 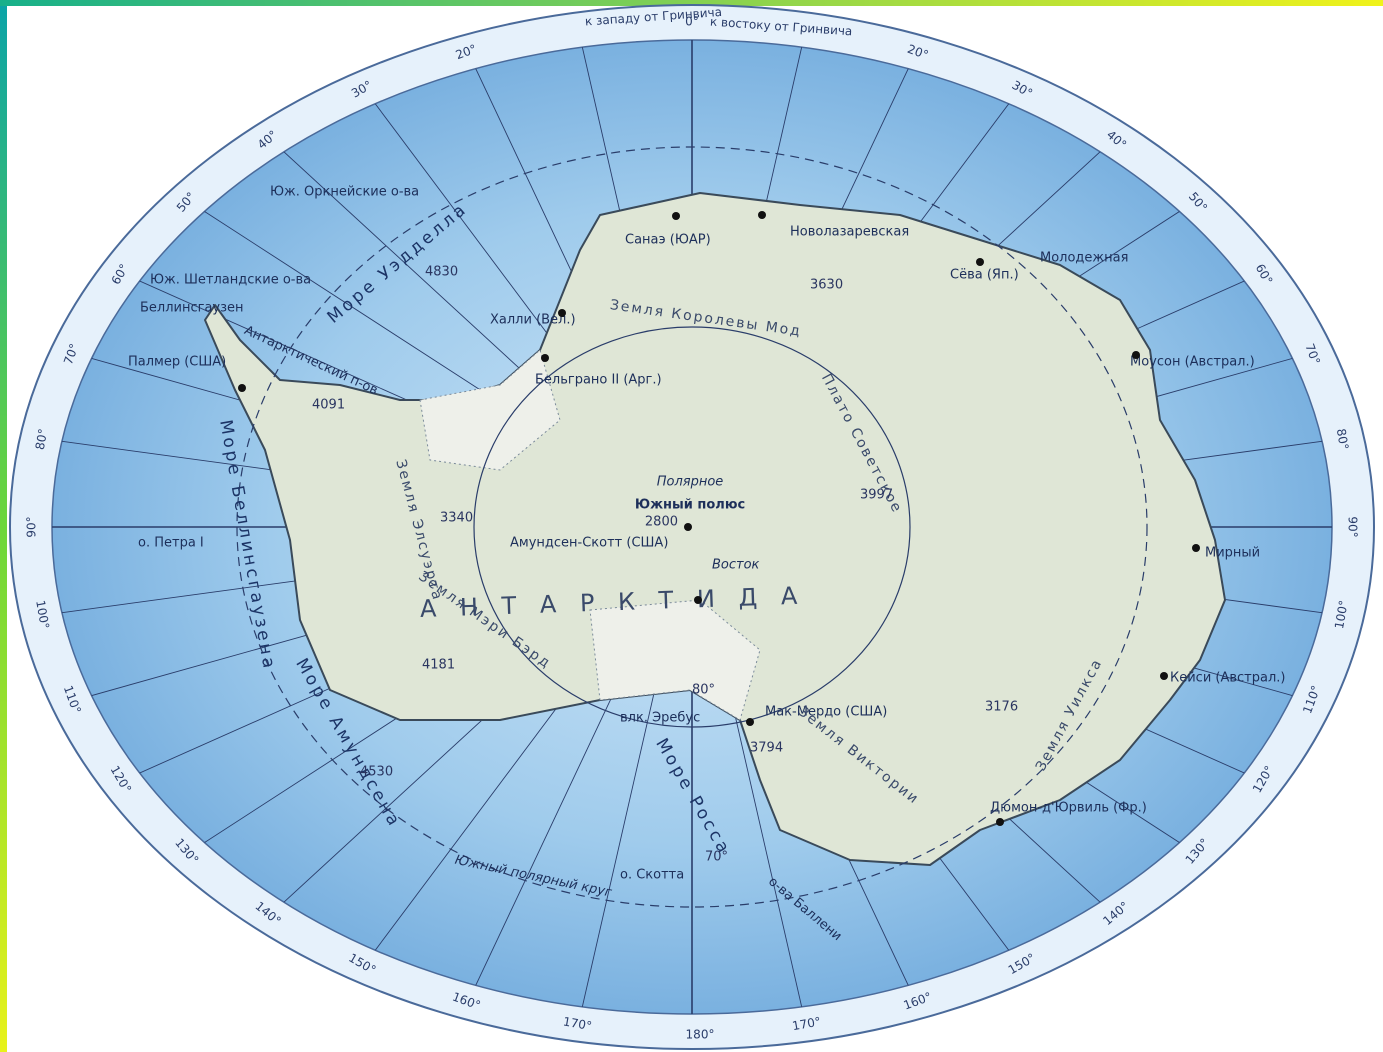 I want to click on parallel-label: 80°, so click(x=703, y=690).